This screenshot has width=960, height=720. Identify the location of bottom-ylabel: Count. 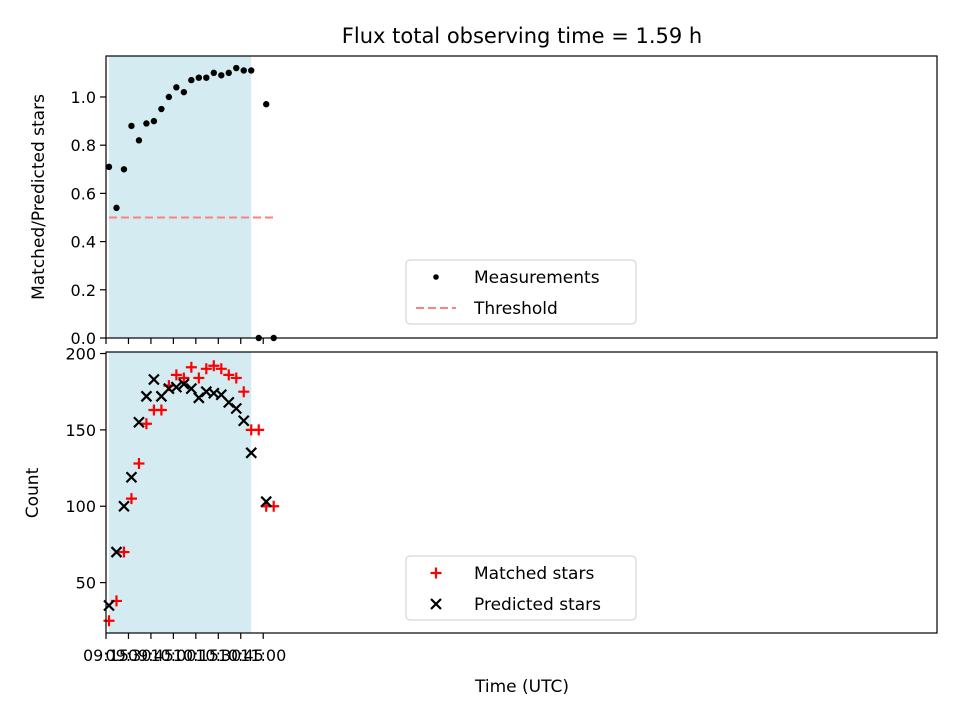
(33, 492).